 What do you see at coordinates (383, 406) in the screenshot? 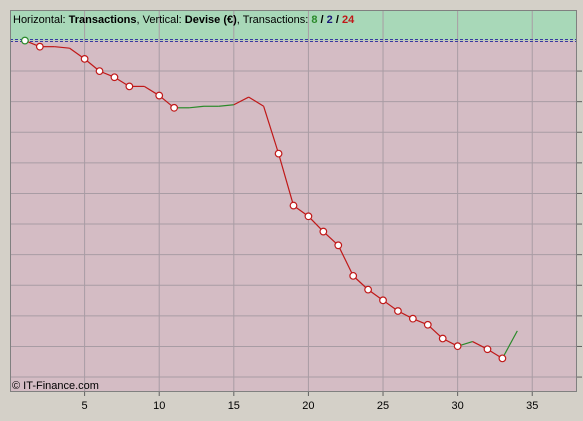
I see `x-tick-label: 25` at bounding box center [383, 406].